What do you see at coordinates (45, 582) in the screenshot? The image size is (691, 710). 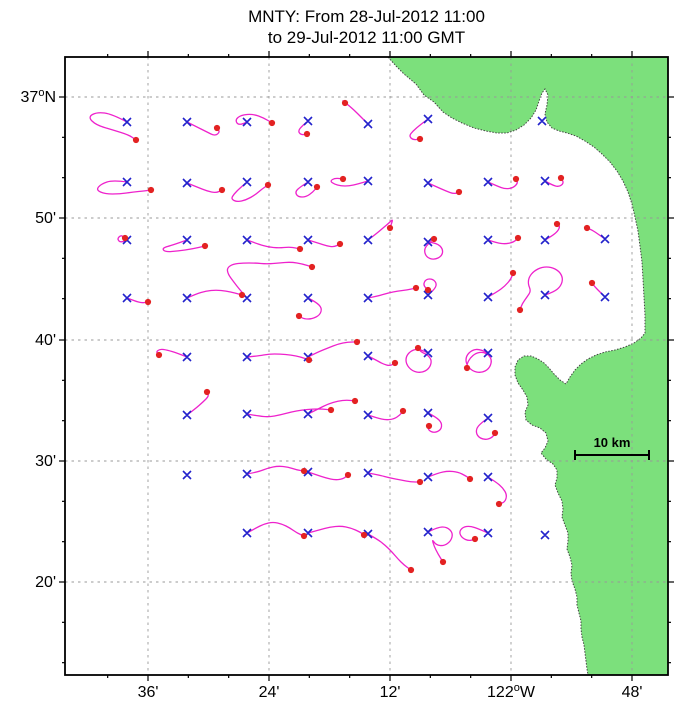 I see `y-tick-label: 20'` at bounding box center [45, 582].